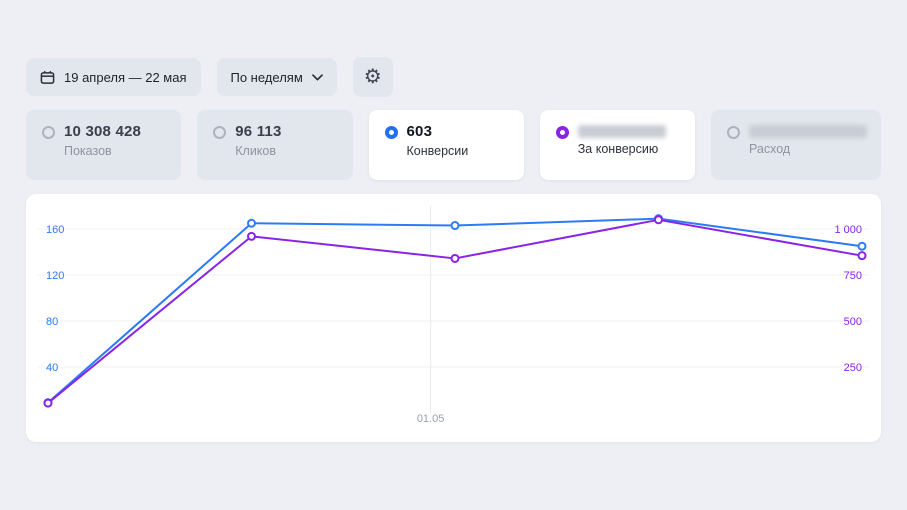 This screenshot has width=907, height=510. I want to click on metric-label: Конверсии, so click(437, 151).